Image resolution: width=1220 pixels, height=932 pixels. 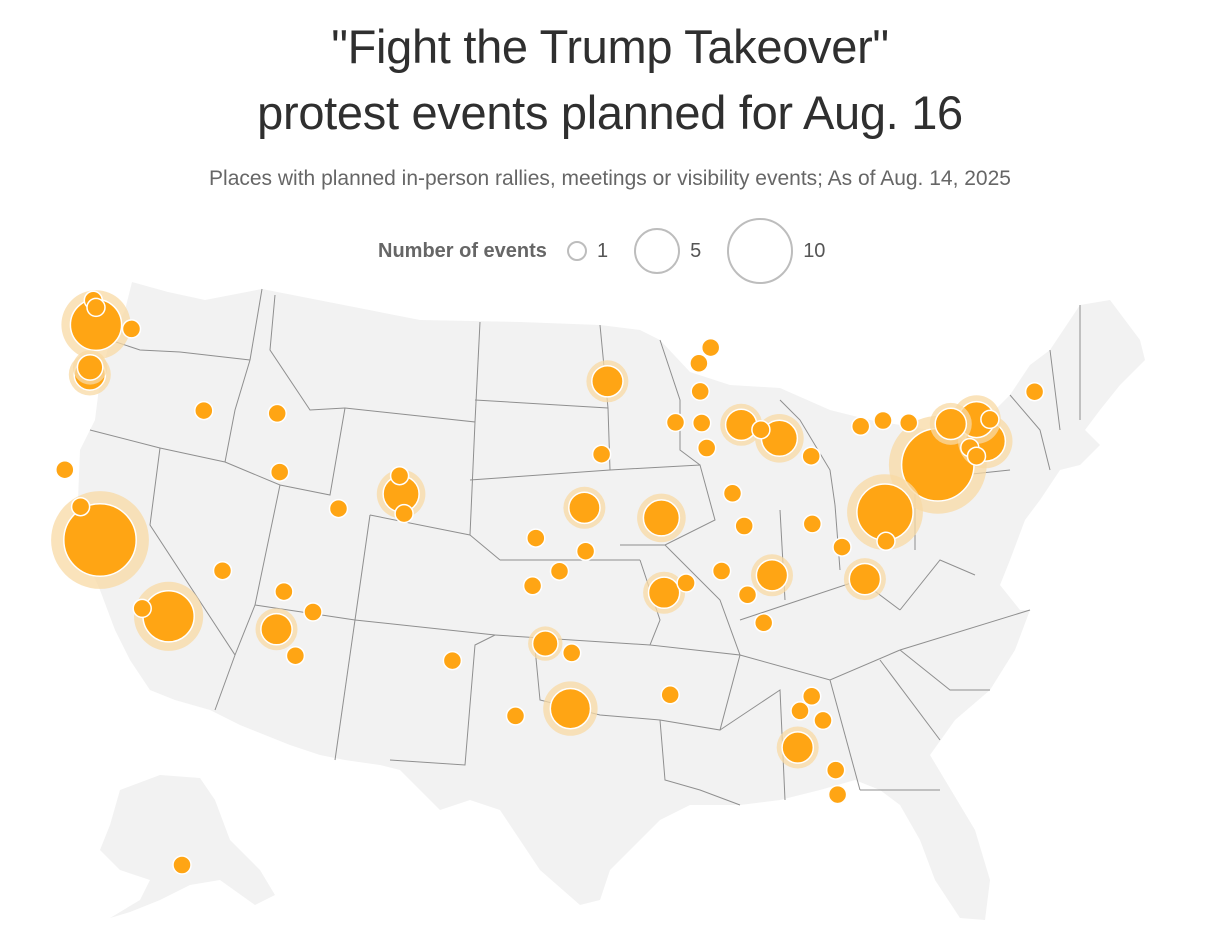 I want to click on border-sd-ne, so click(x=540, y=475).